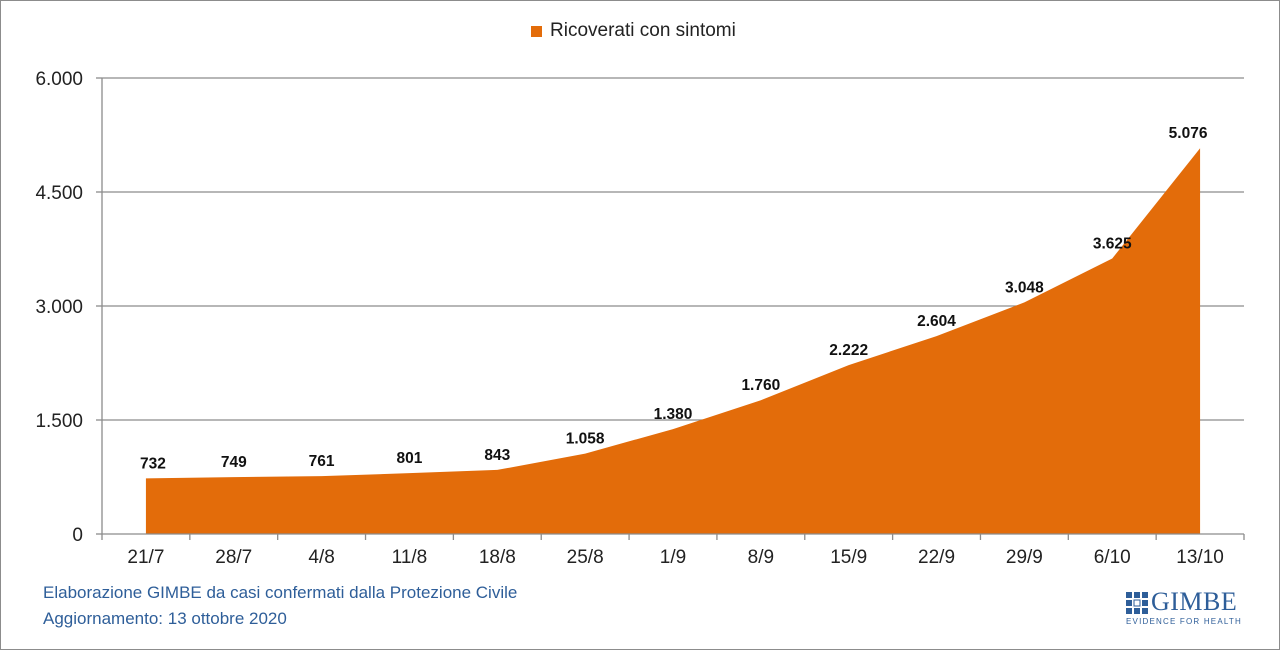 Image resolution: width=1280 pixels, height=650 pixels. I want to click on data-label: 1.380, so click(673, 414).